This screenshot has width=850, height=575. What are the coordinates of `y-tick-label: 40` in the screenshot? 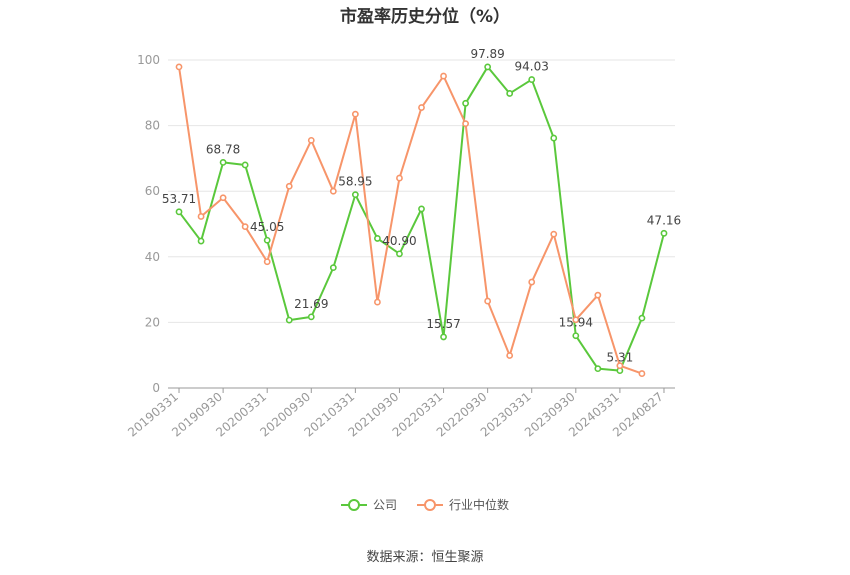 It's located at (152, 257).